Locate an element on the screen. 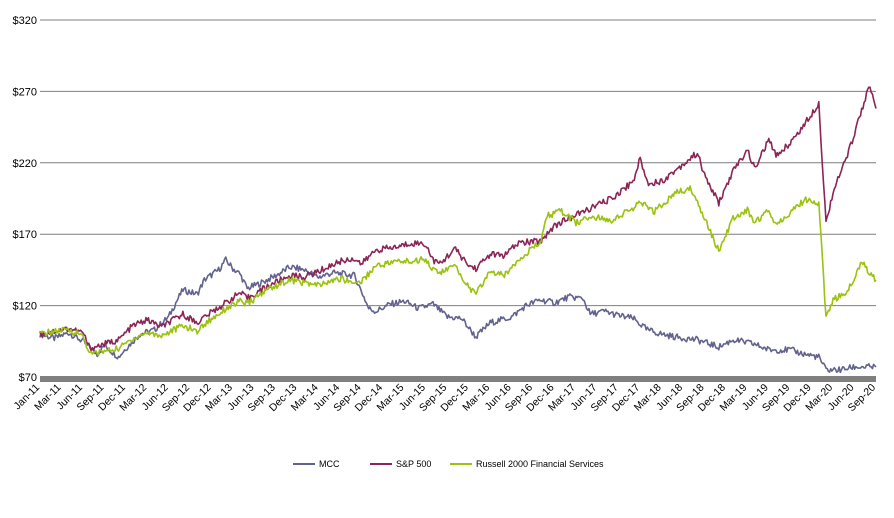  legend-label: MCC is located at coordinates (329, 464).